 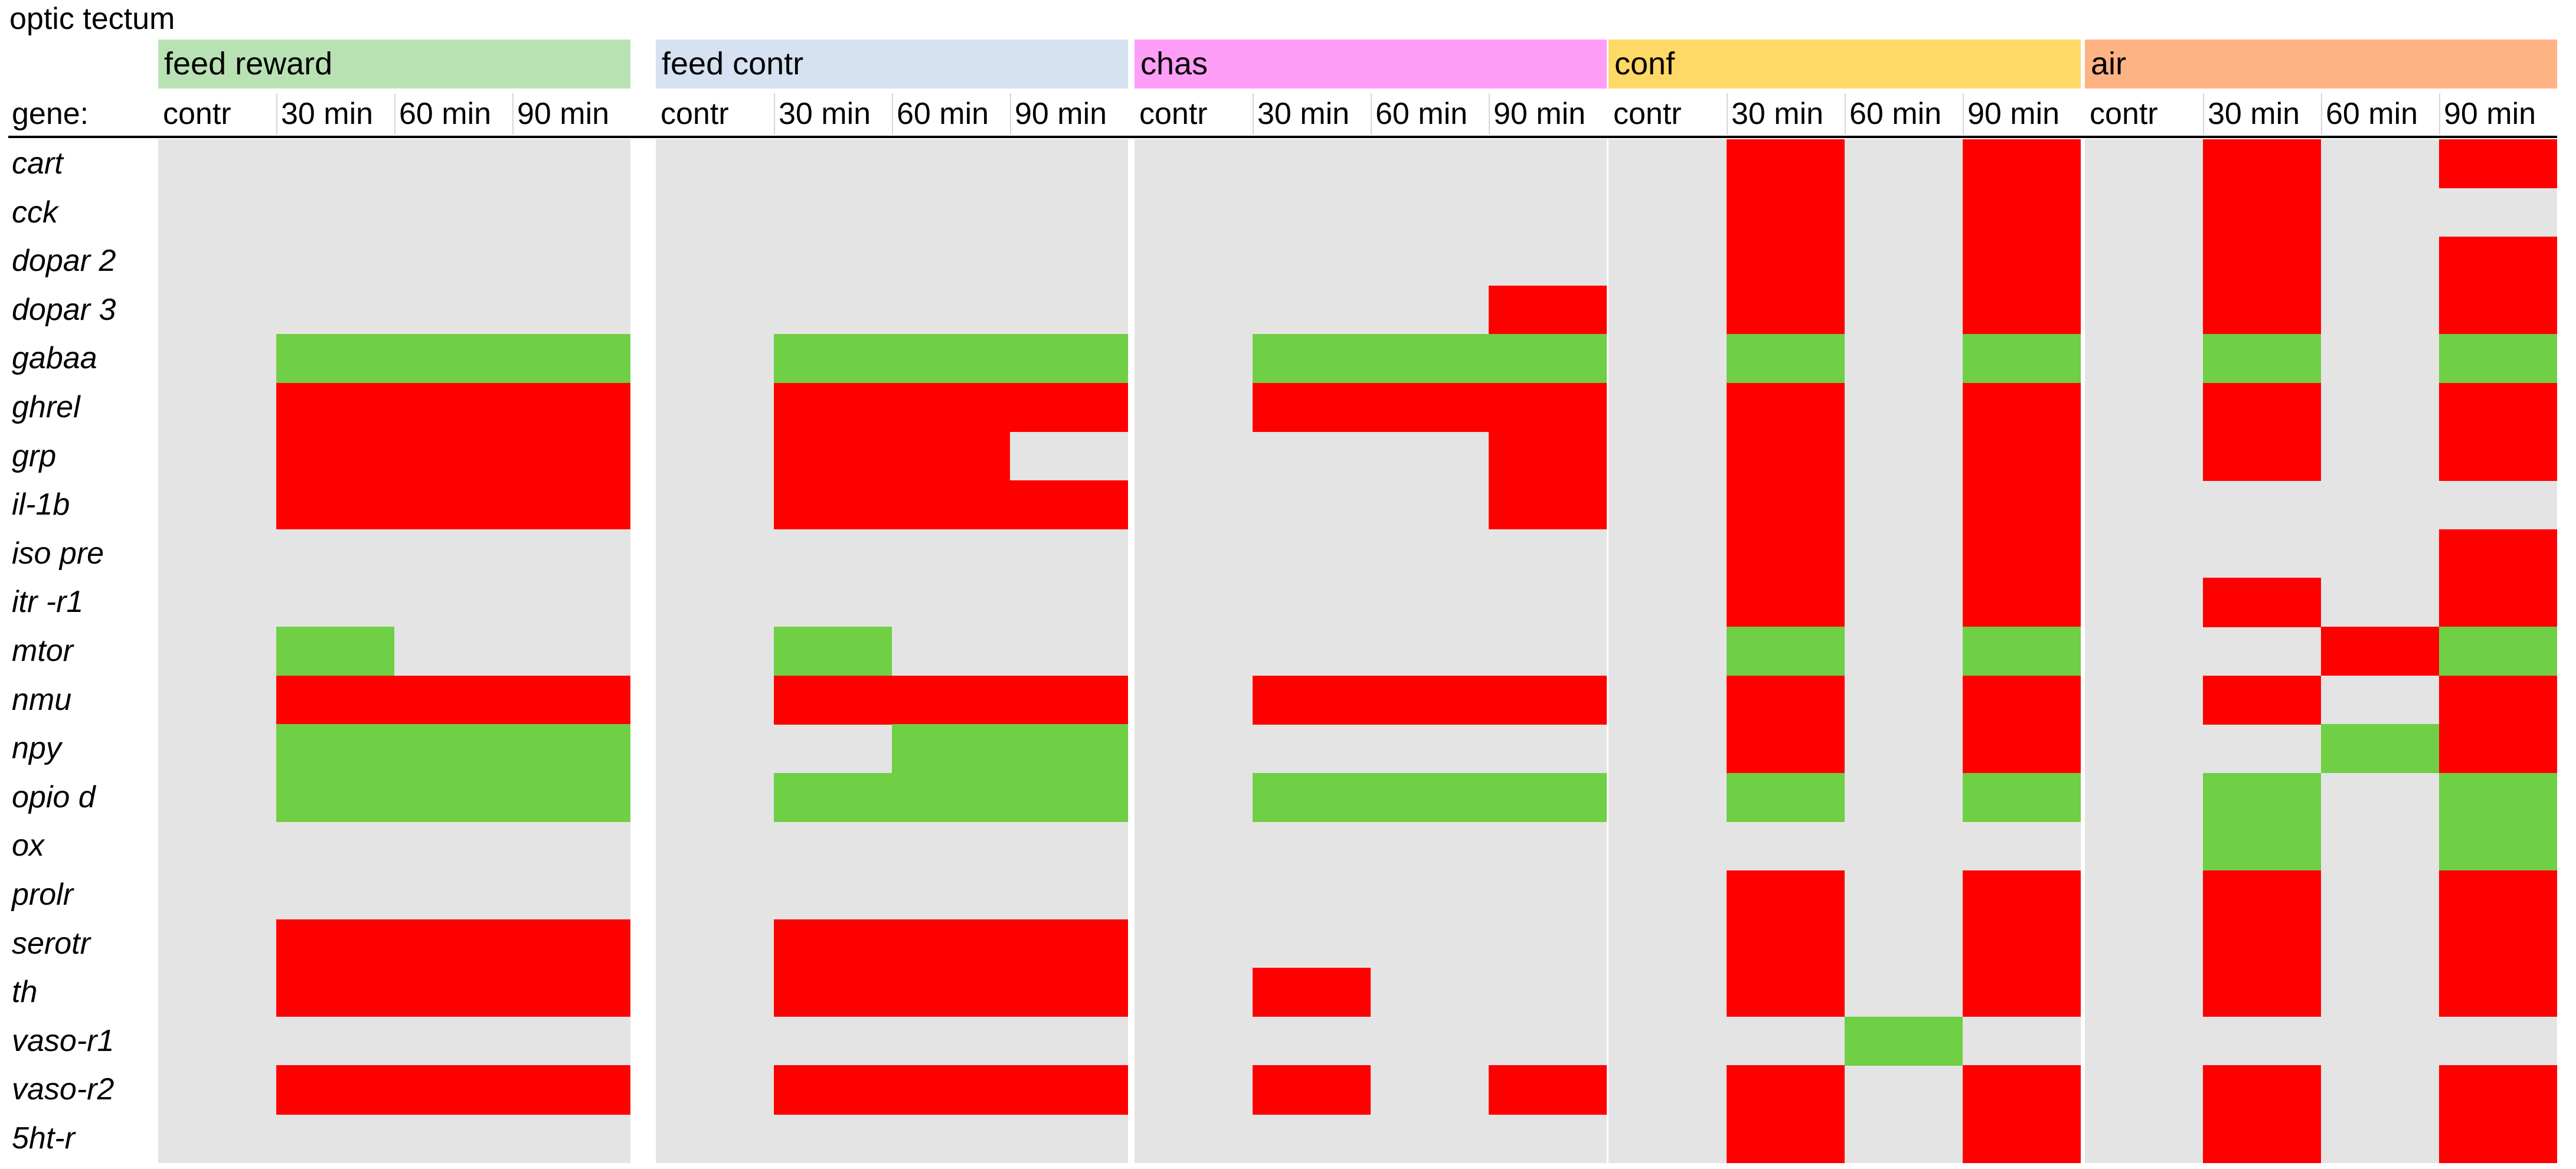 What do you see at coordinates (1647, 114) in the screenshot?
I see `timepoint-label-3-0: contr` at bounding box center [1647, 114].